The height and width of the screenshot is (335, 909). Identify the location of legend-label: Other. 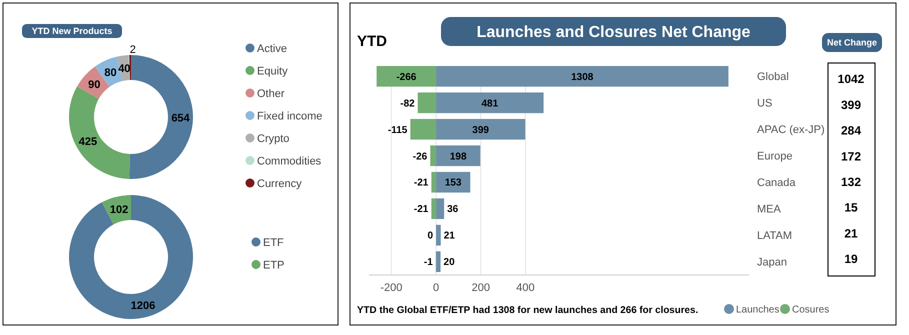
(271, 94).